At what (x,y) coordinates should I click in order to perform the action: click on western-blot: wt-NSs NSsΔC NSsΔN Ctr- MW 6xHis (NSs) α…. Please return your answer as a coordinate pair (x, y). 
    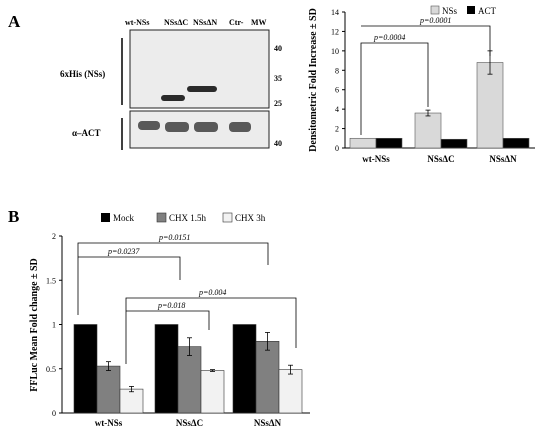
    Looking at the image, I should click on (171, 84).